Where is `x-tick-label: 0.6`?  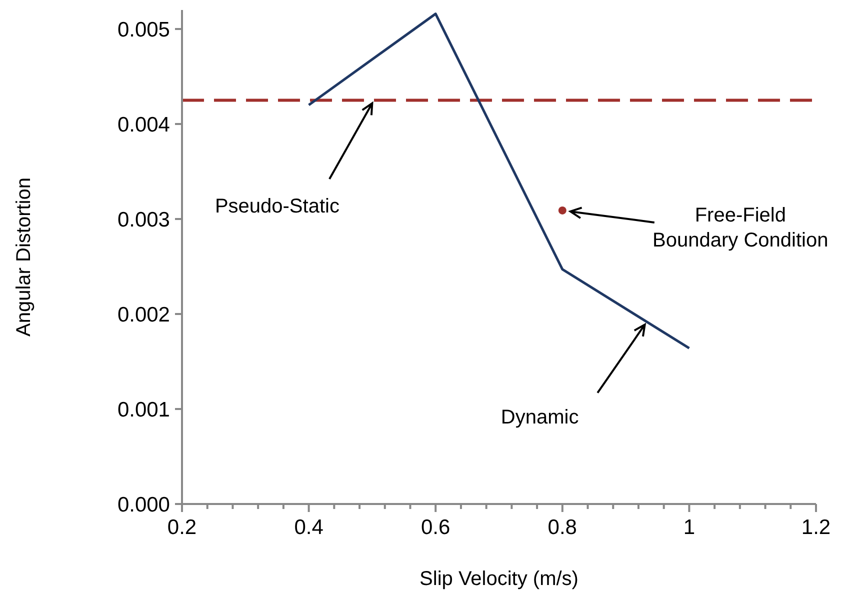 x-tick-label: 0.6 is located at coordinates (435, 527).